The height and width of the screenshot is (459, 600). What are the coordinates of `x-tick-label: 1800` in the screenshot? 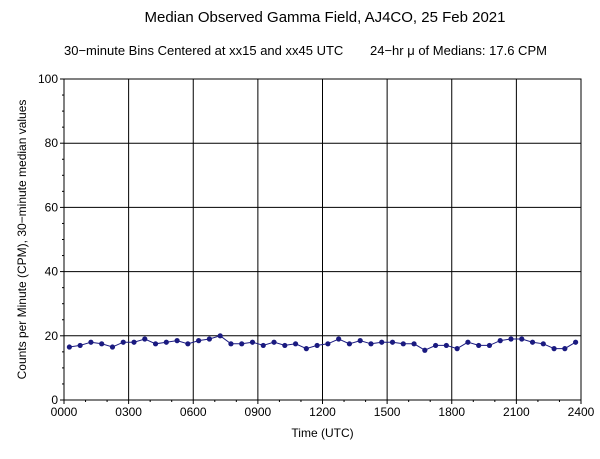 It's located at (451, 412).